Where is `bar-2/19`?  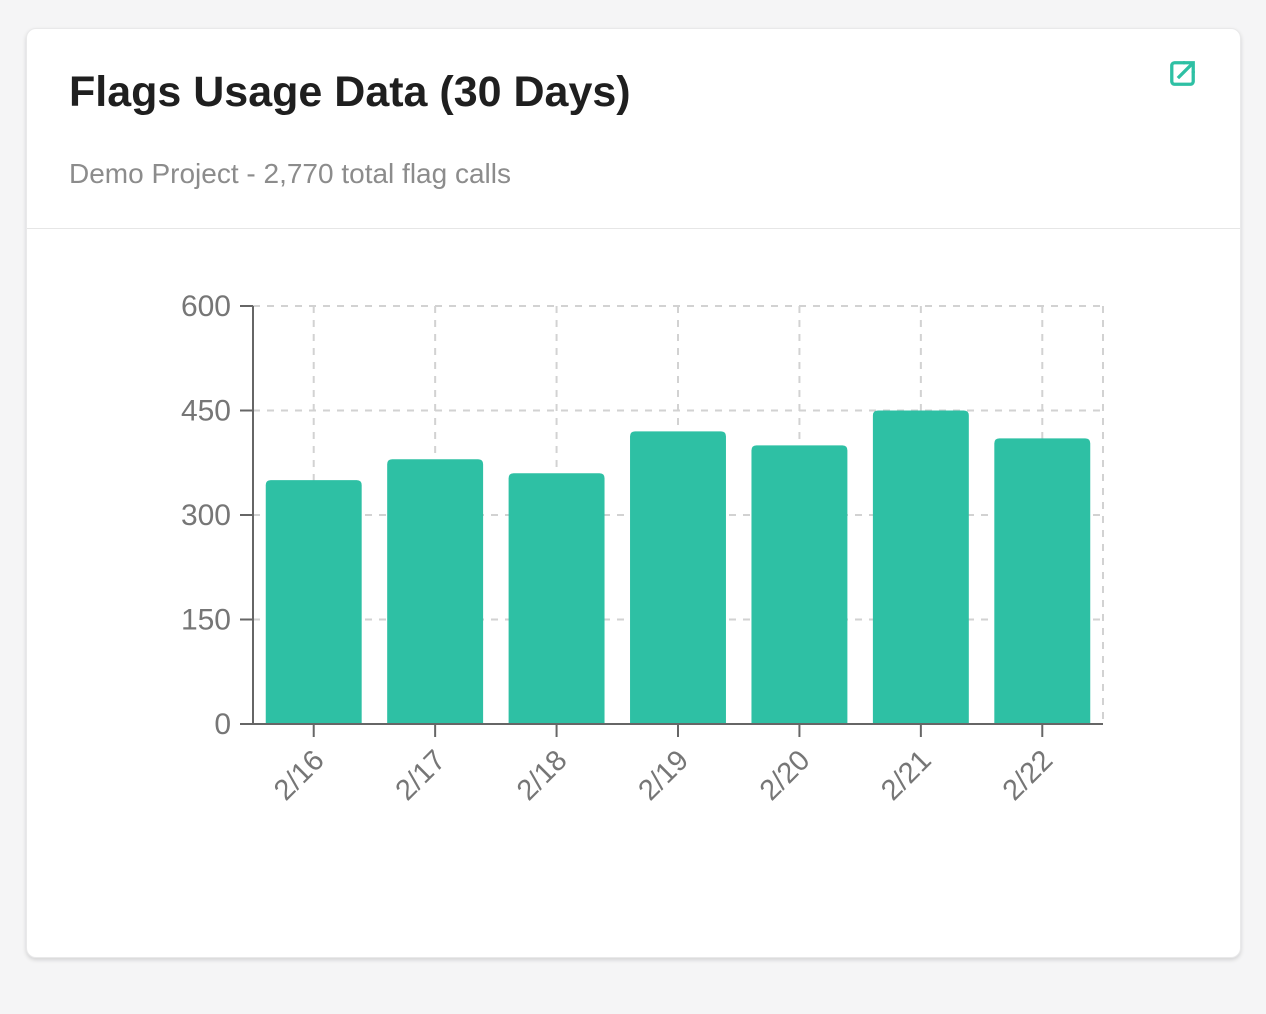
bar-2/19 is located at coordinates (678, 577).